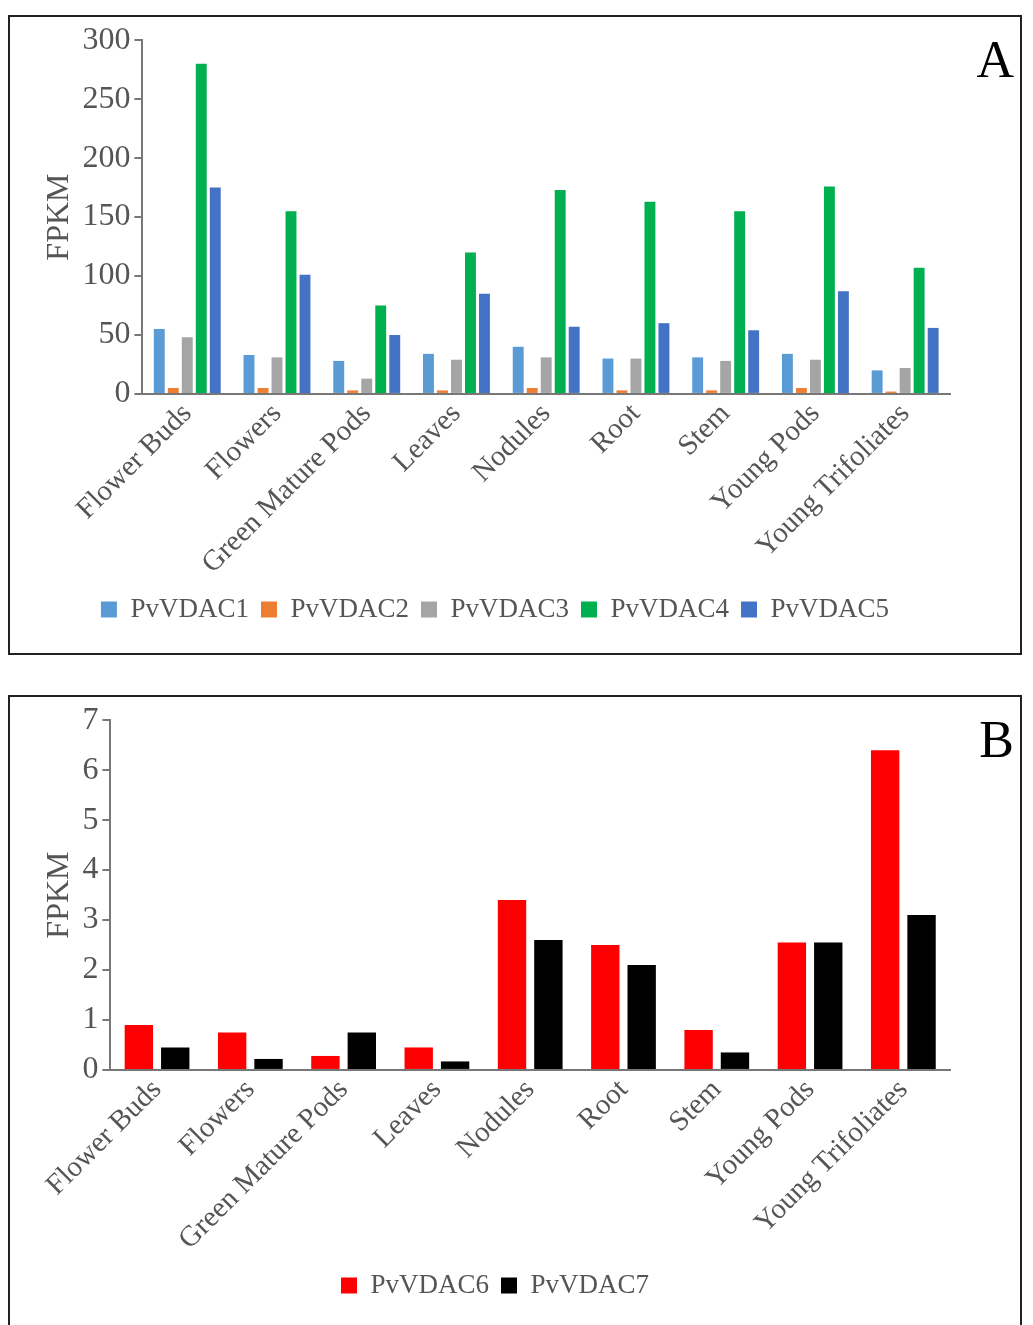 This screenshot has width=1033, height=1325. I want to click on legend-label: PvVDAC3, so click(510, 607).